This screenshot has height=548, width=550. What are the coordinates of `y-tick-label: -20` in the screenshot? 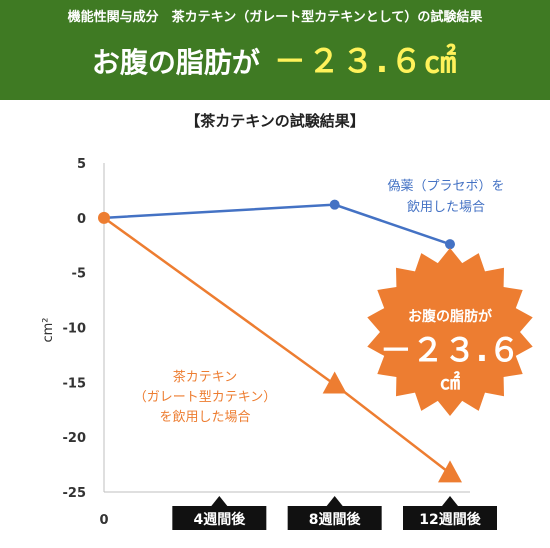 It's located at (75, 438).